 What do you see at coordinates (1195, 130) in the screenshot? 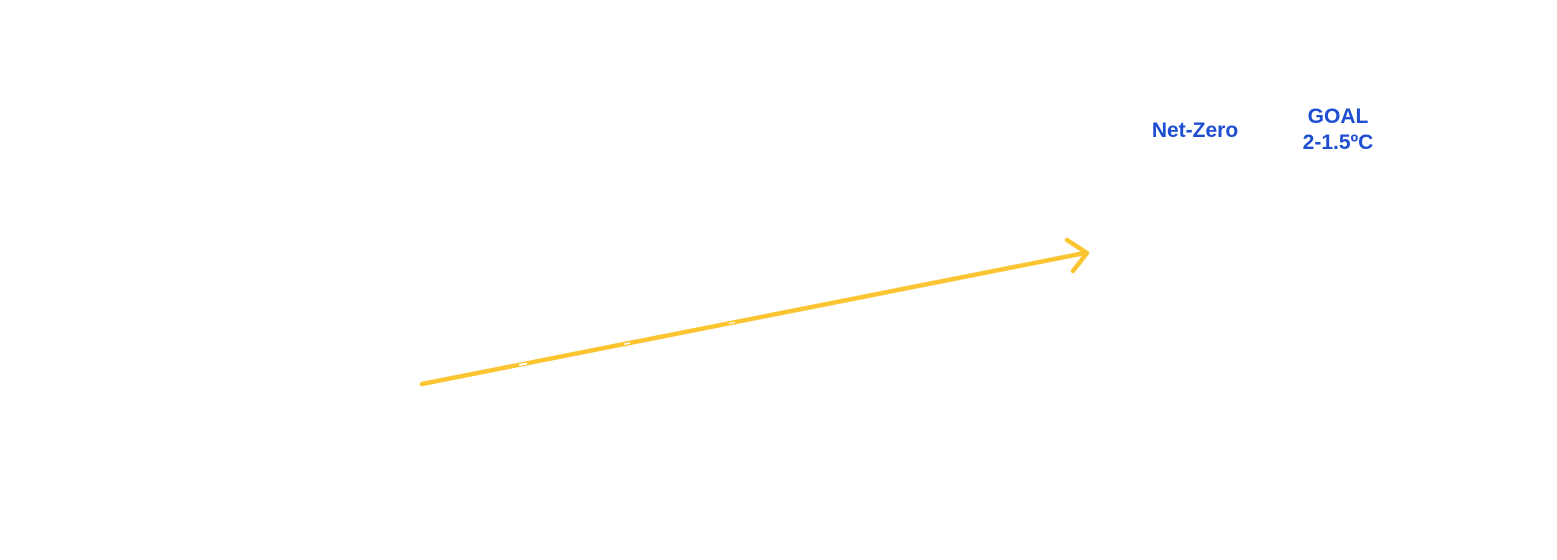
I see `net-zero-label: Net-Zero` at bounding box center [1195, 130].